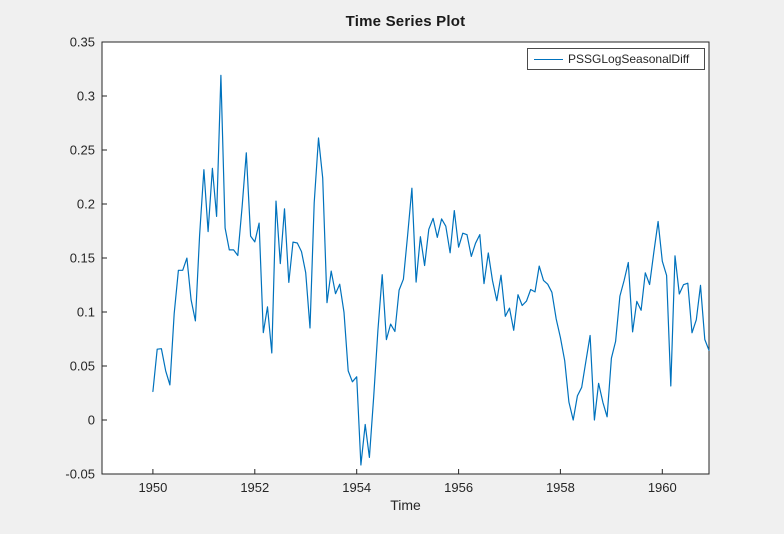  Describe the element at coordinates (82, 258) in the screenshot. I see `y-tick-label: 0.15` at that location.